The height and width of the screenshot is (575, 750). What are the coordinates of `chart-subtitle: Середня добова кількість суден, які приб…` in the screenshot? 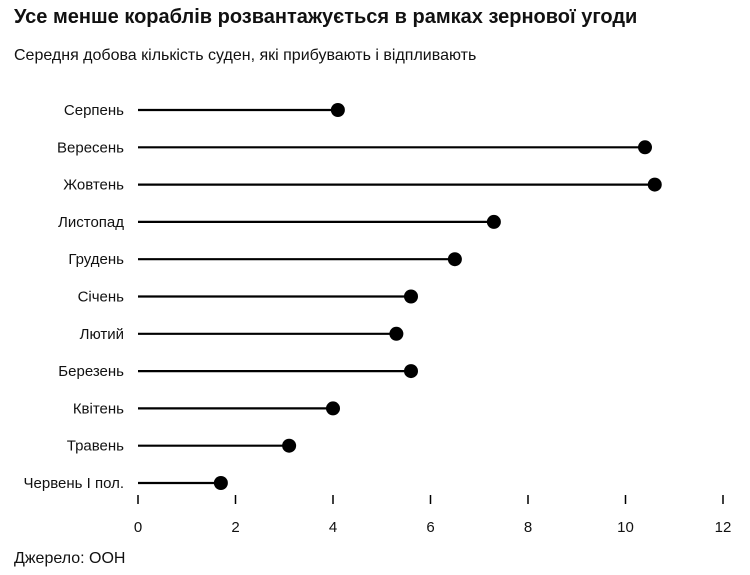 It's located at (245, 55).